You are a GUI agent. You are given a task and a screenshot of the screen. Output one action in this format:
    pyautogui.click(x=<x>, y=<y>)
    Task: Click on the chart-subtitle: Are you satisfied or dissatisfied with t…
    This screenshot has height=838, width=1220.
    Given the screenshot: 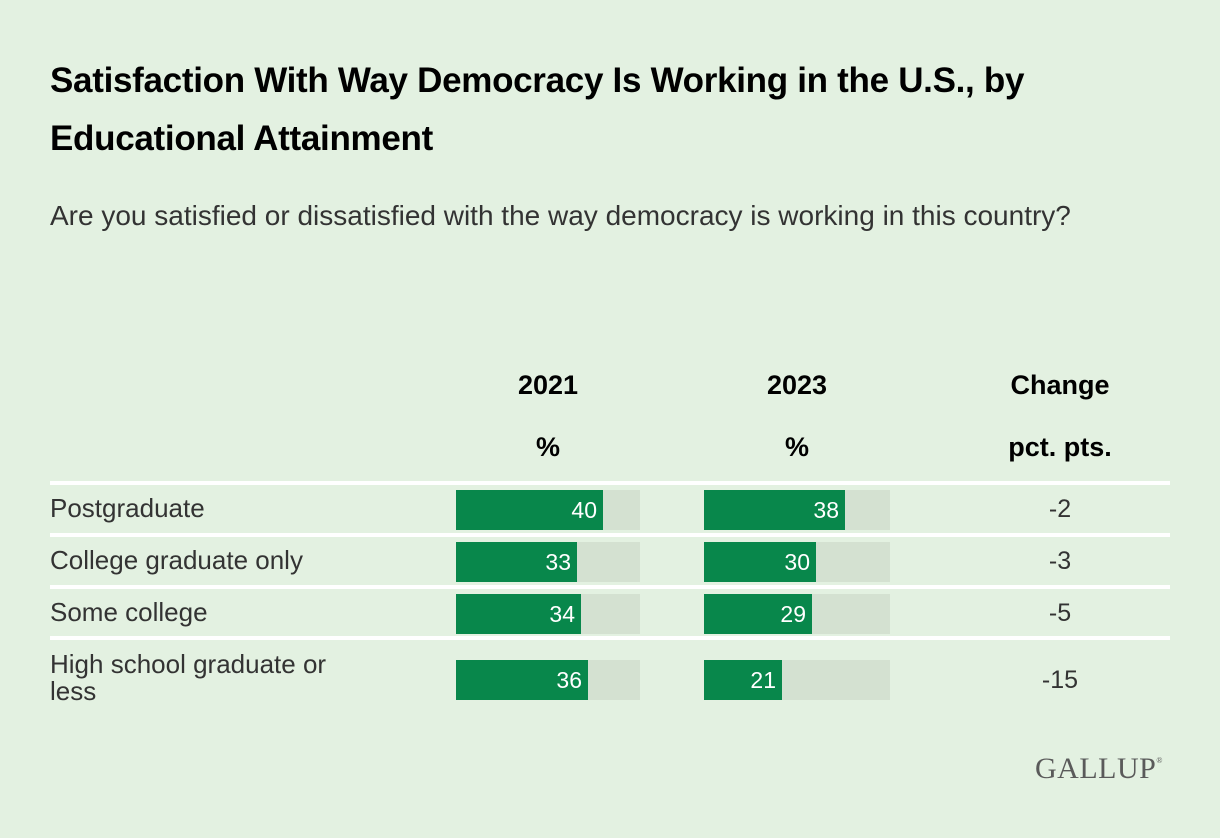 What is the action you would take?
    pyautogui.click(x=560, y=215)
    